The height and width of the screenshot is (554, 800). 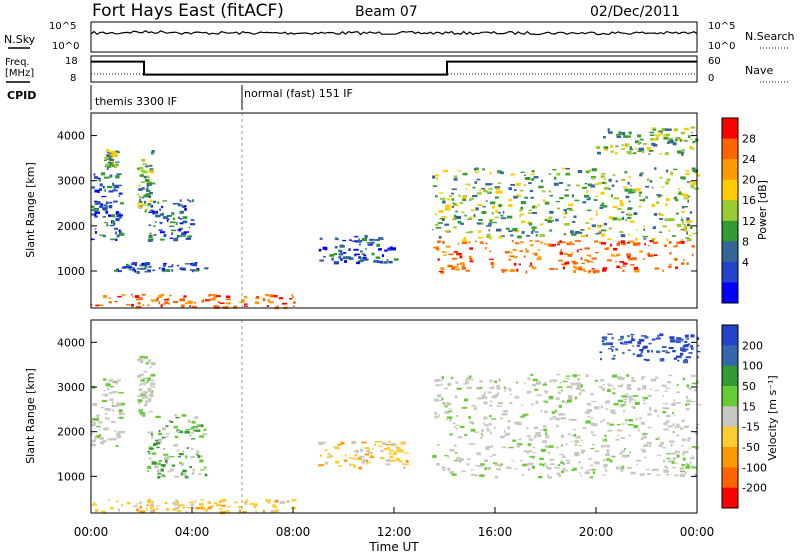 I want to click on freq-tick-bottom: 8, so click(x=73, y=78).